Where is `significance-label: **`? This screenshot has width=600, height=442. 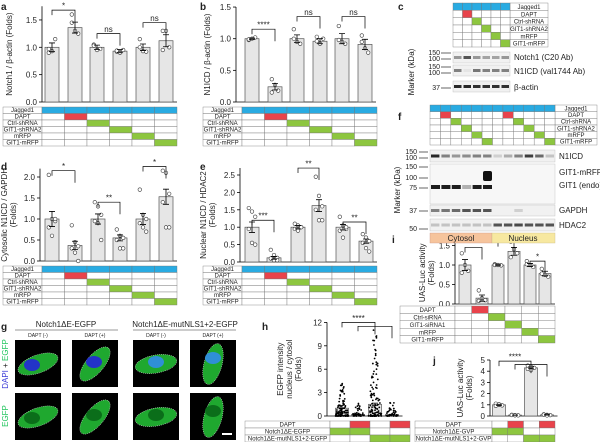
significance-label: ** is located at coordinates (109, 198).